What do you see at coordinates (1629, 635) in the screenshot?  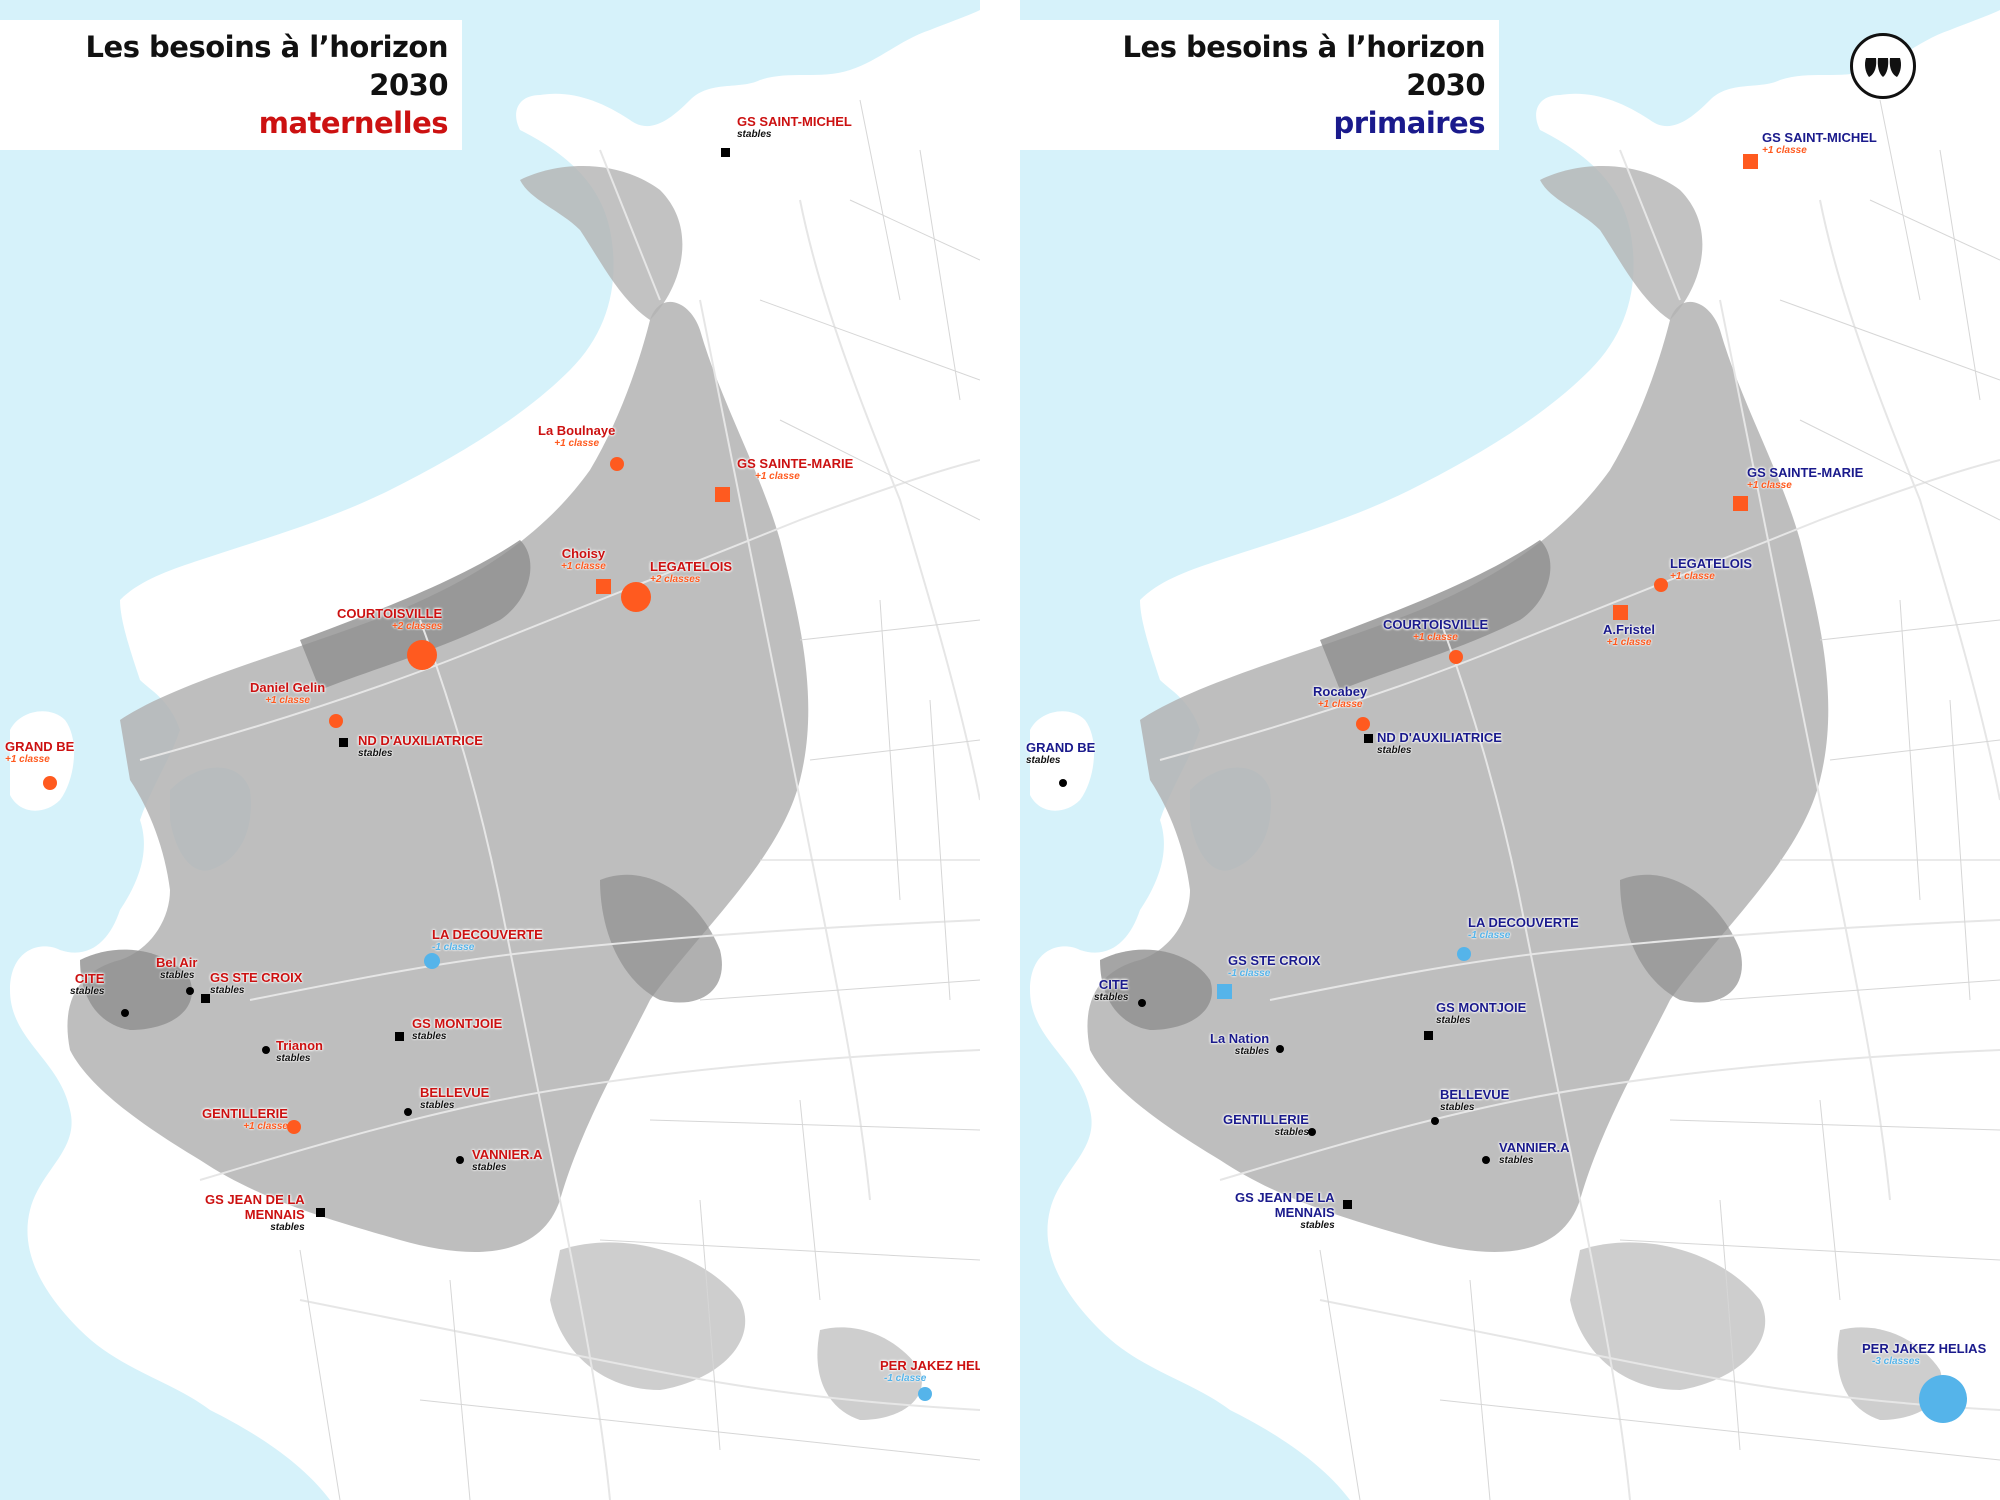 I see `school-label: A.Fristel +1 classe` at bounding box center [1629, 635].